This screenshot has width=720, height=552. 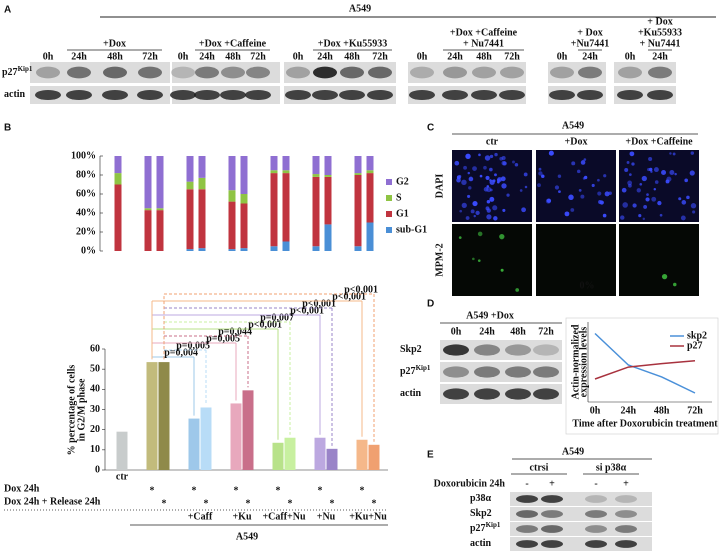 I want to click on legend-label: p27, so click(x=695, y=345).